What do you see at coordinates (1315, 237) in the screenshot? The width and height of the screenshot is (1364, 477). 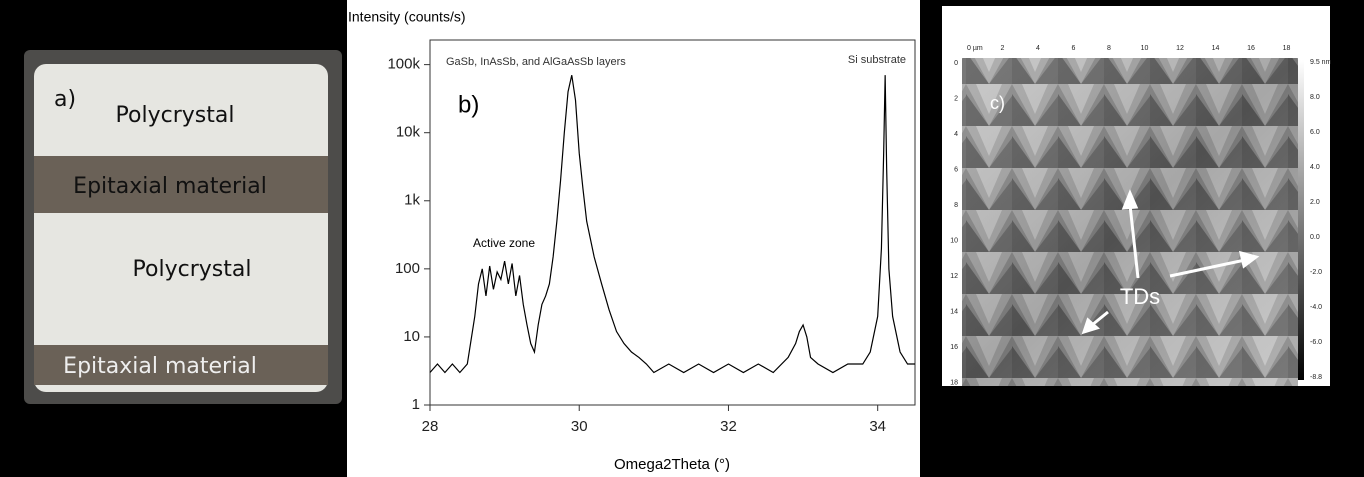 I see `colorbar-tick-label: 0.0` at bounding box center [1315, 237].